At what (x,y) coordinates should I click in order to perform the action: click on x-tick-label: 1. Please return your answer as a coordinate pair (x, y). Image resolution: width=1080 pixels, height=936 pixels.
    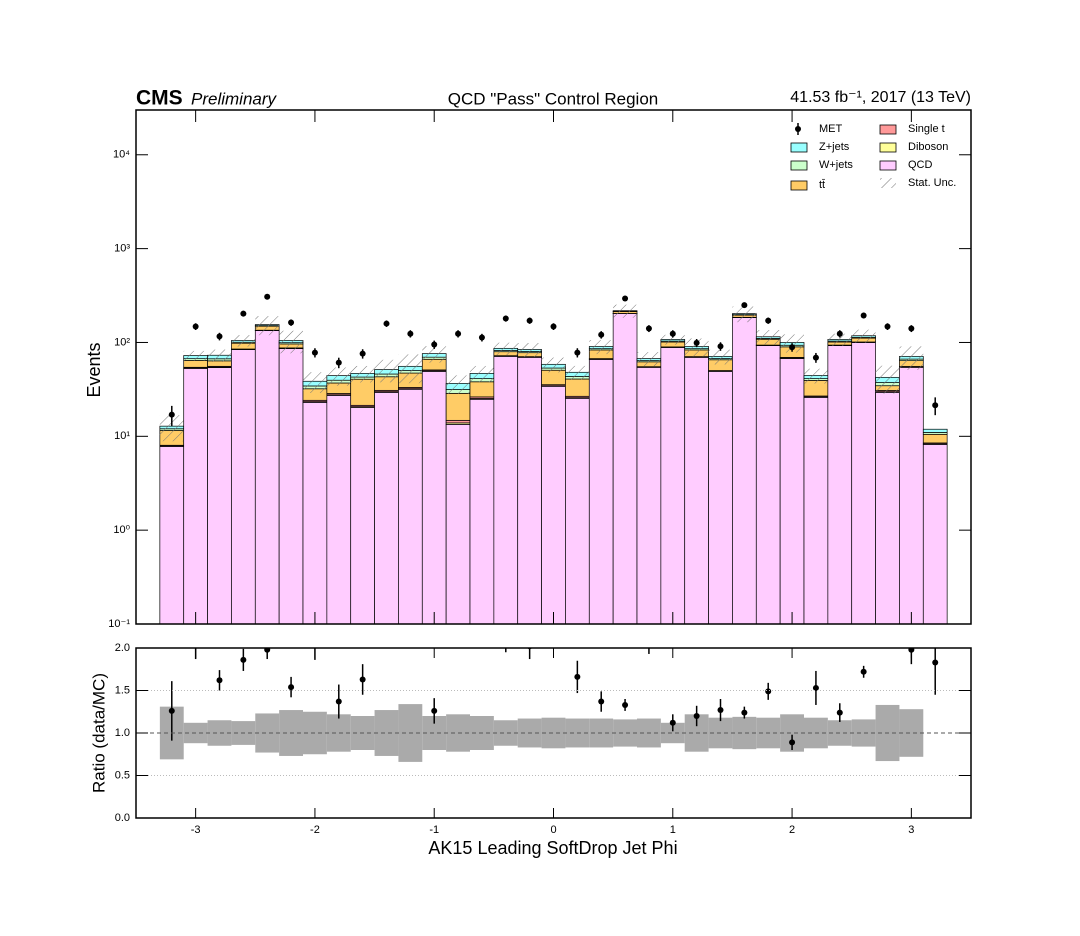
    Looking at the image, I should click on (673, 830).